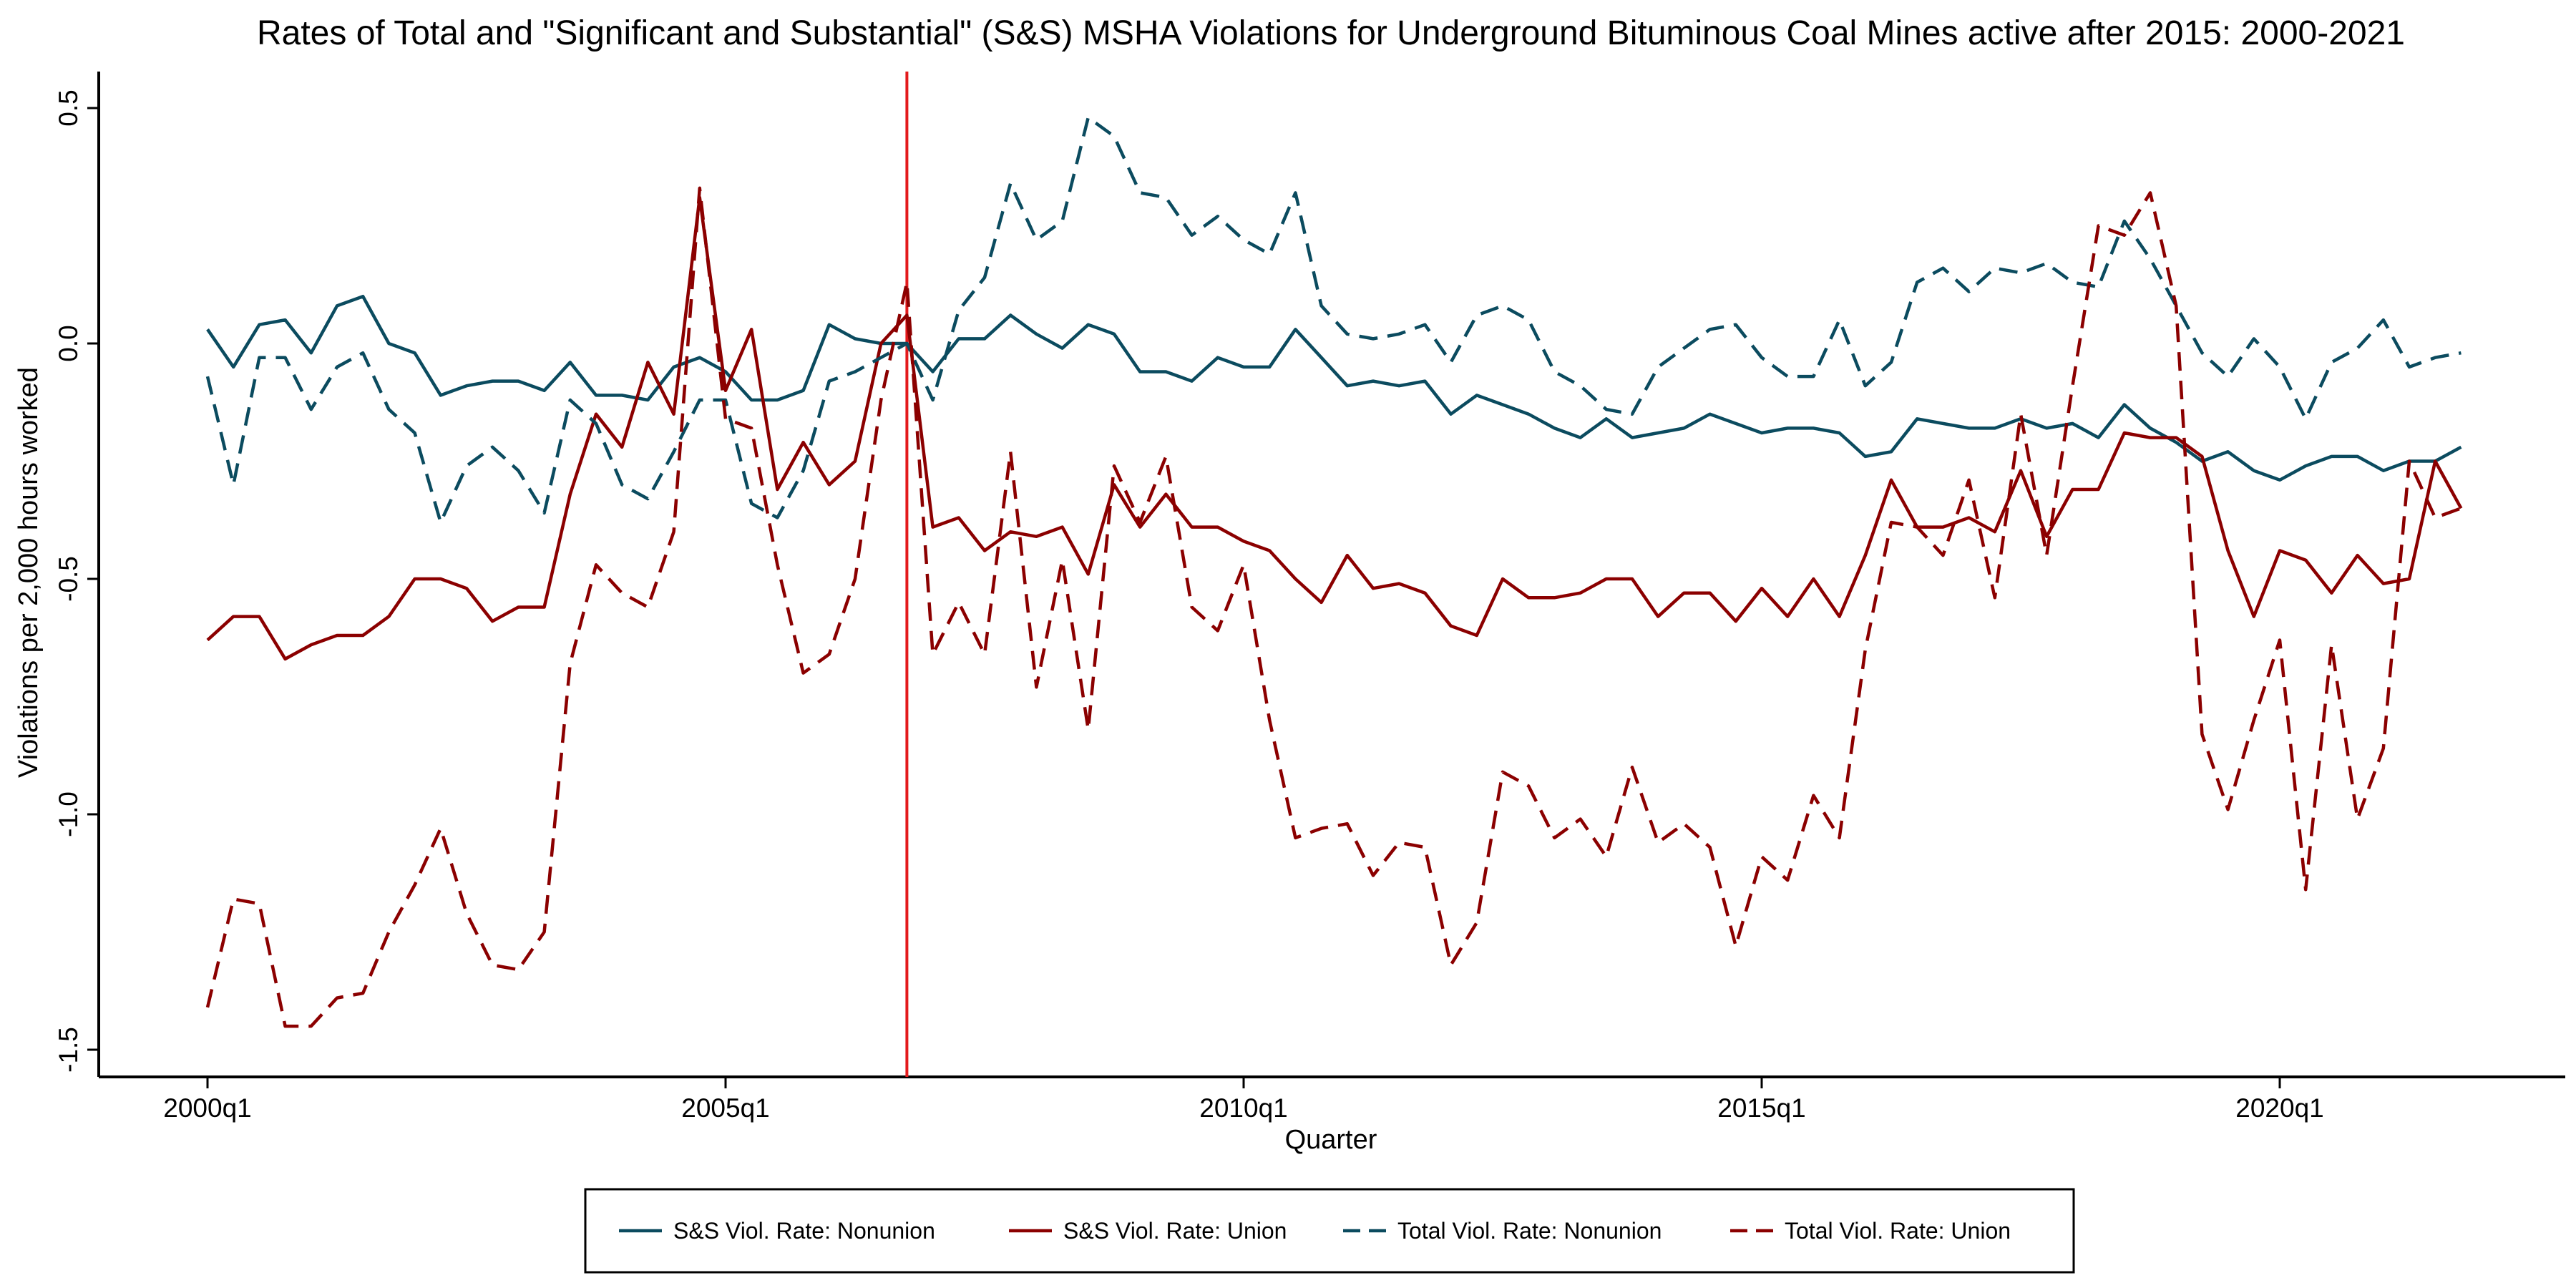 The image size is (2576, 1288). Describe the element at coordinates (207, 1108) in the screenshot. I see `x-tick-label: 2000q1` at that location.